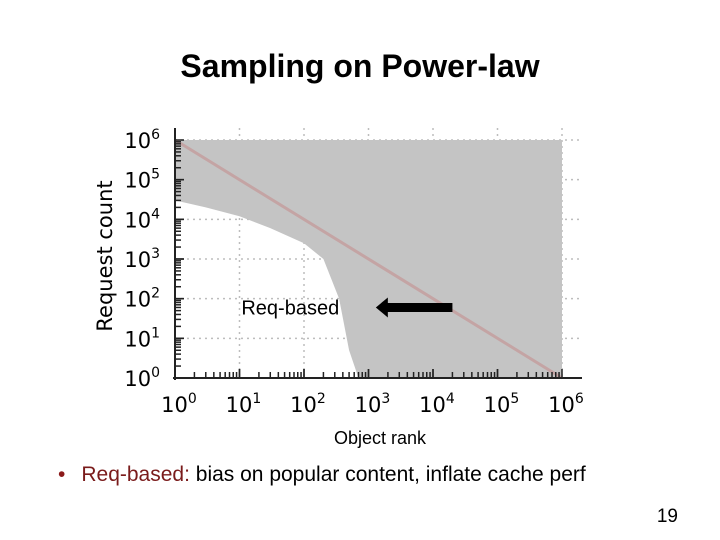 The height and width of the screenshot is (540, 720). I want to click on x-tick-label: 101, so click(244, 404).